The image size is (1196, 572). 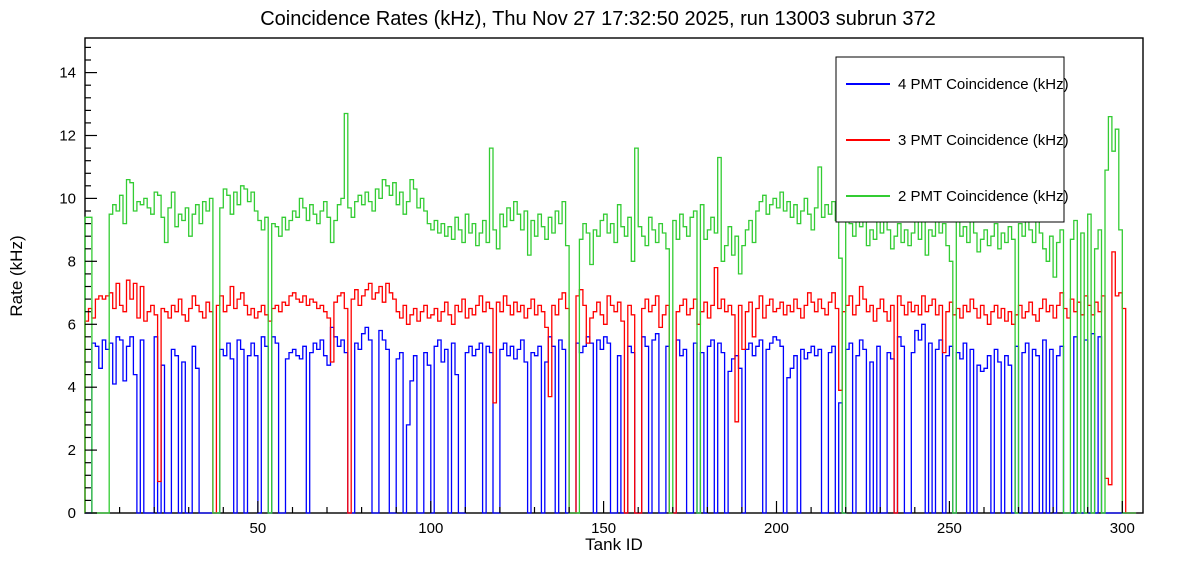 What do you see at coordinates (72, 387) in the screenshot?
I see `y-tick-label: 4` at bounding box center [72, 387].